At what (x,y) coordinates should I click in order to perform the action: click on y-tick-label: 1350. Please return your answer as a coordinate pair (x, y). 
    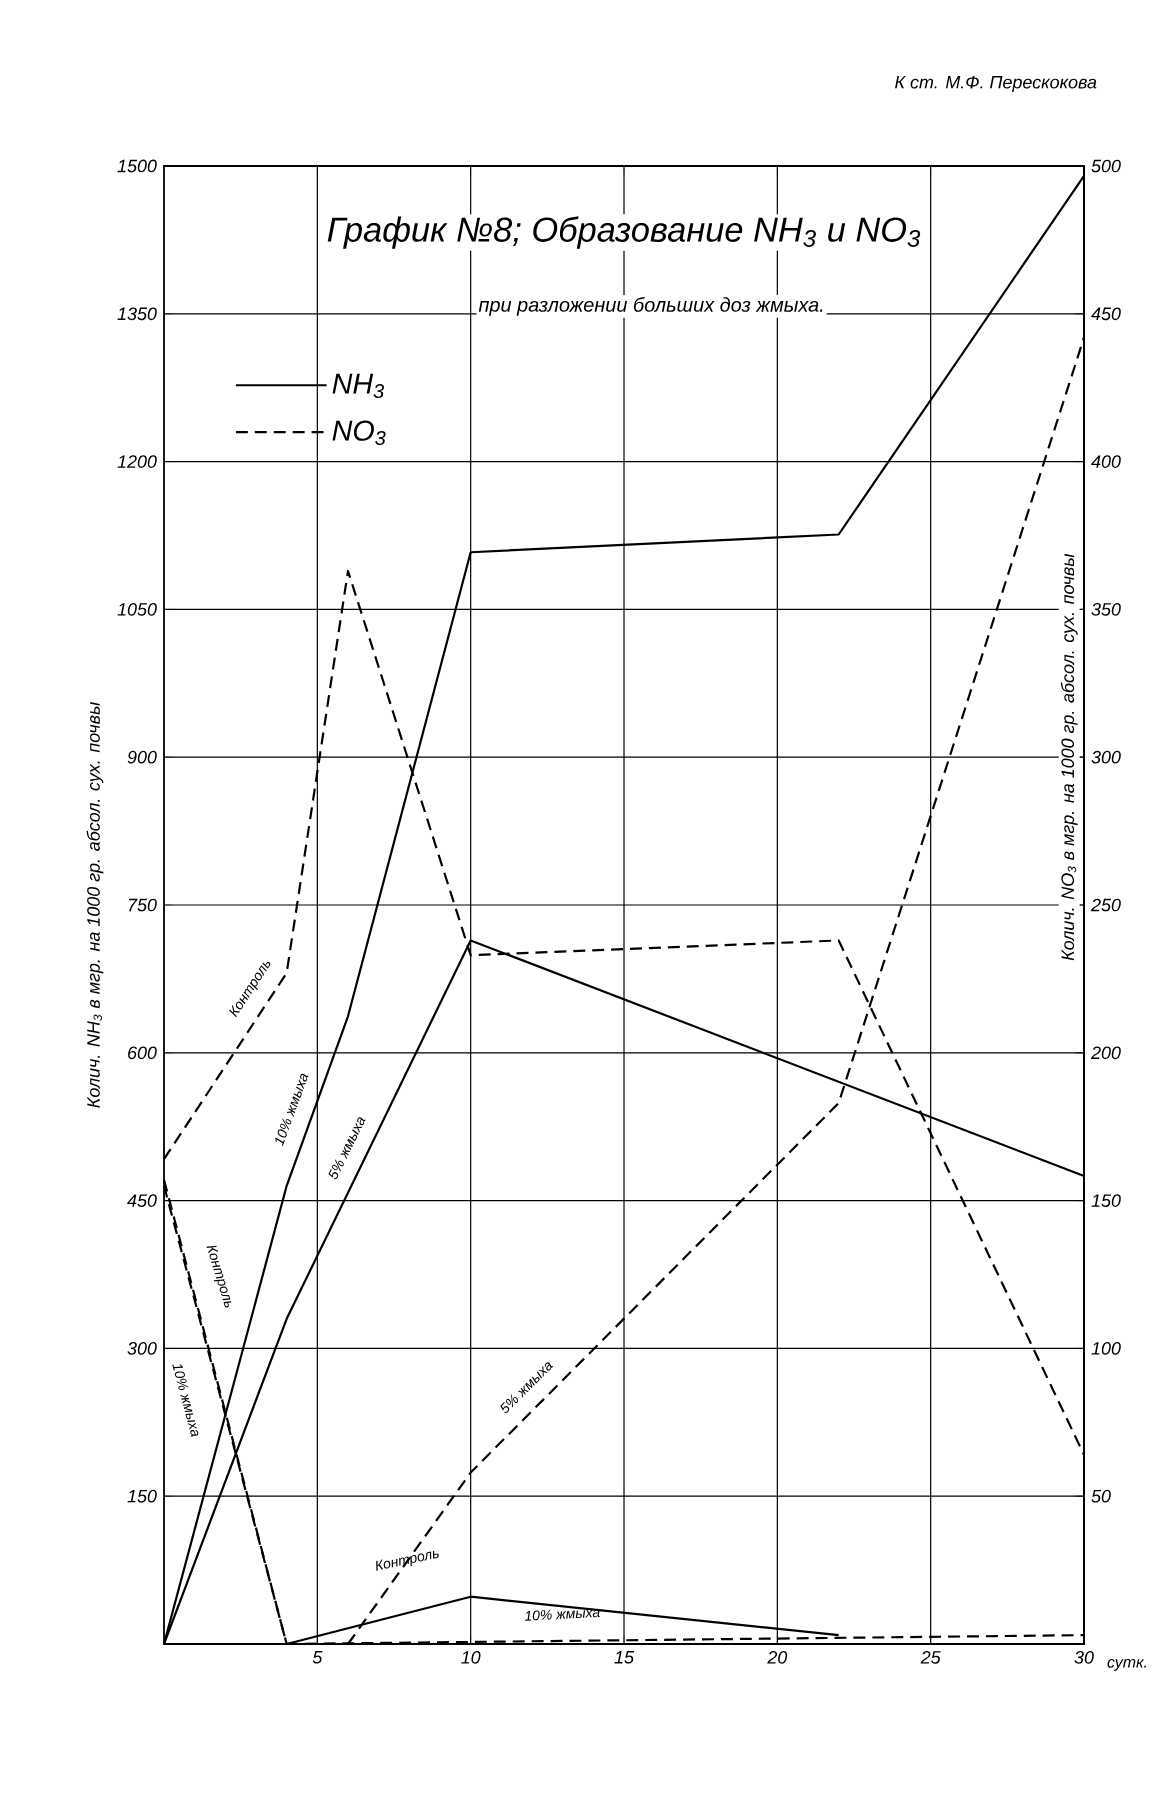
    Looking at the image, I should click on (137, 314).